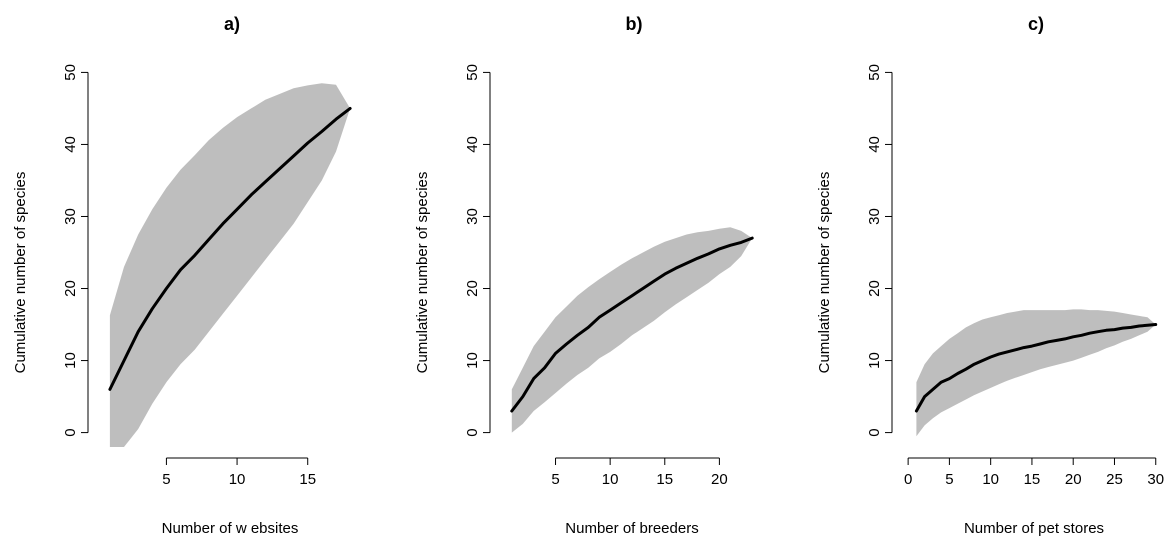 This screenshot has height=553, width=1176. Describe the element at coordinates (874, 432) in the screenshot. I see `y-tick-label-c: 0` at that location.